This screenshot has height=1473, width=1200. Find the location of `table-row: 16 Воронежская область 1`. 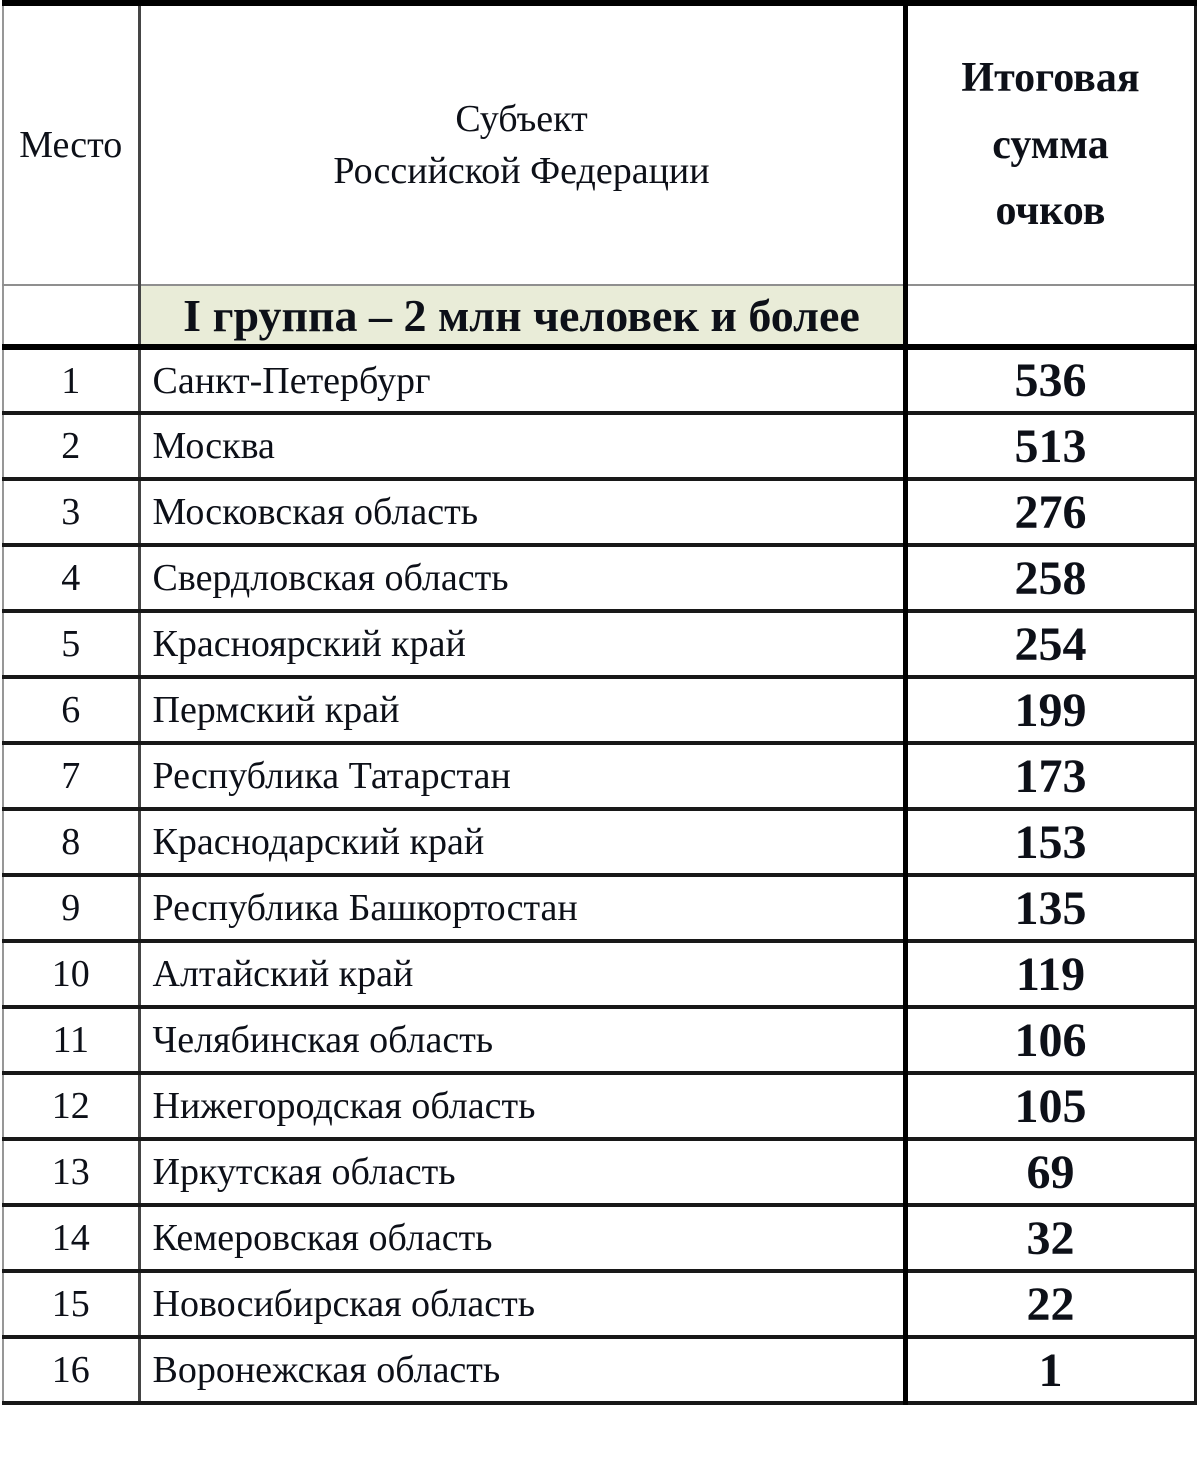

table-row: 16 Воронежская область 1 is located at coordinates (599, 1371).